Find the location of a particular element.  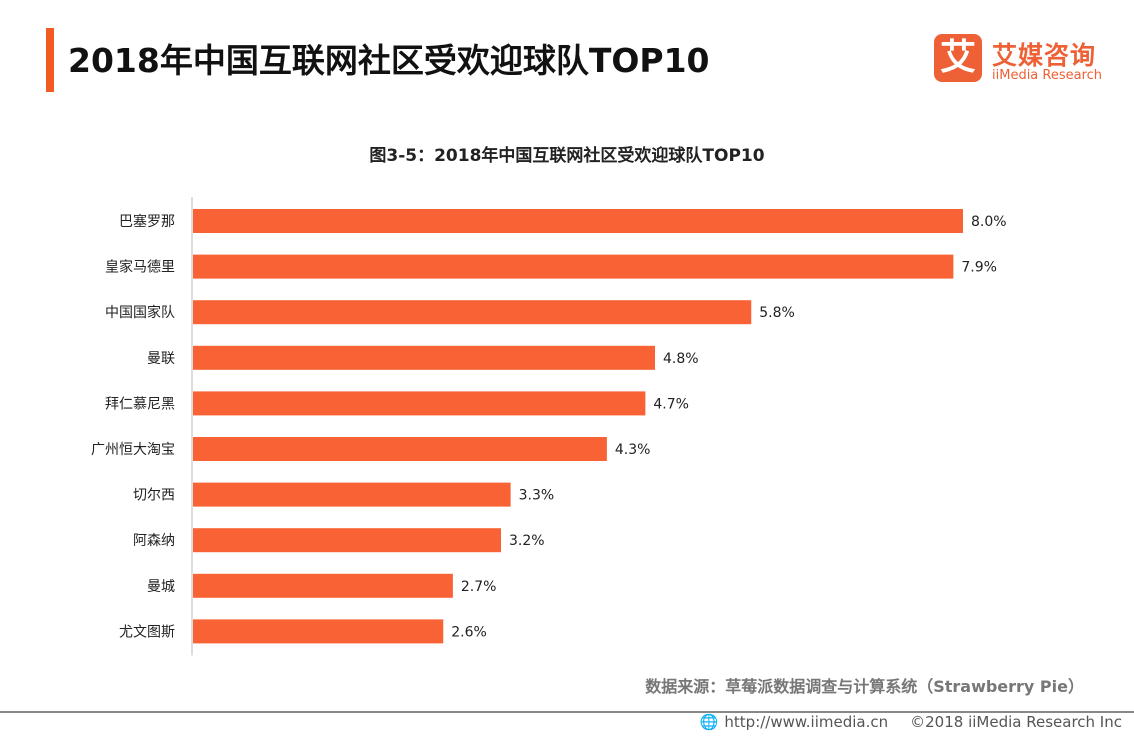

category-label: 曼联 is located at coordinates (161, 359).